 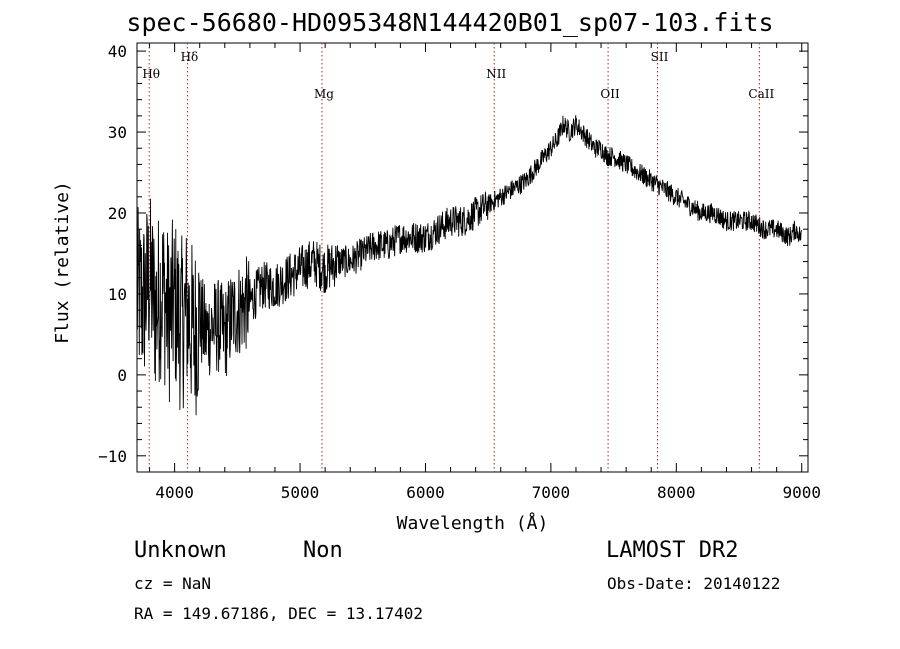 What do you see at coordinates (112, 456) in the screenshot?
I see `y-tick-label: −10` at bounding box center [112, 456].